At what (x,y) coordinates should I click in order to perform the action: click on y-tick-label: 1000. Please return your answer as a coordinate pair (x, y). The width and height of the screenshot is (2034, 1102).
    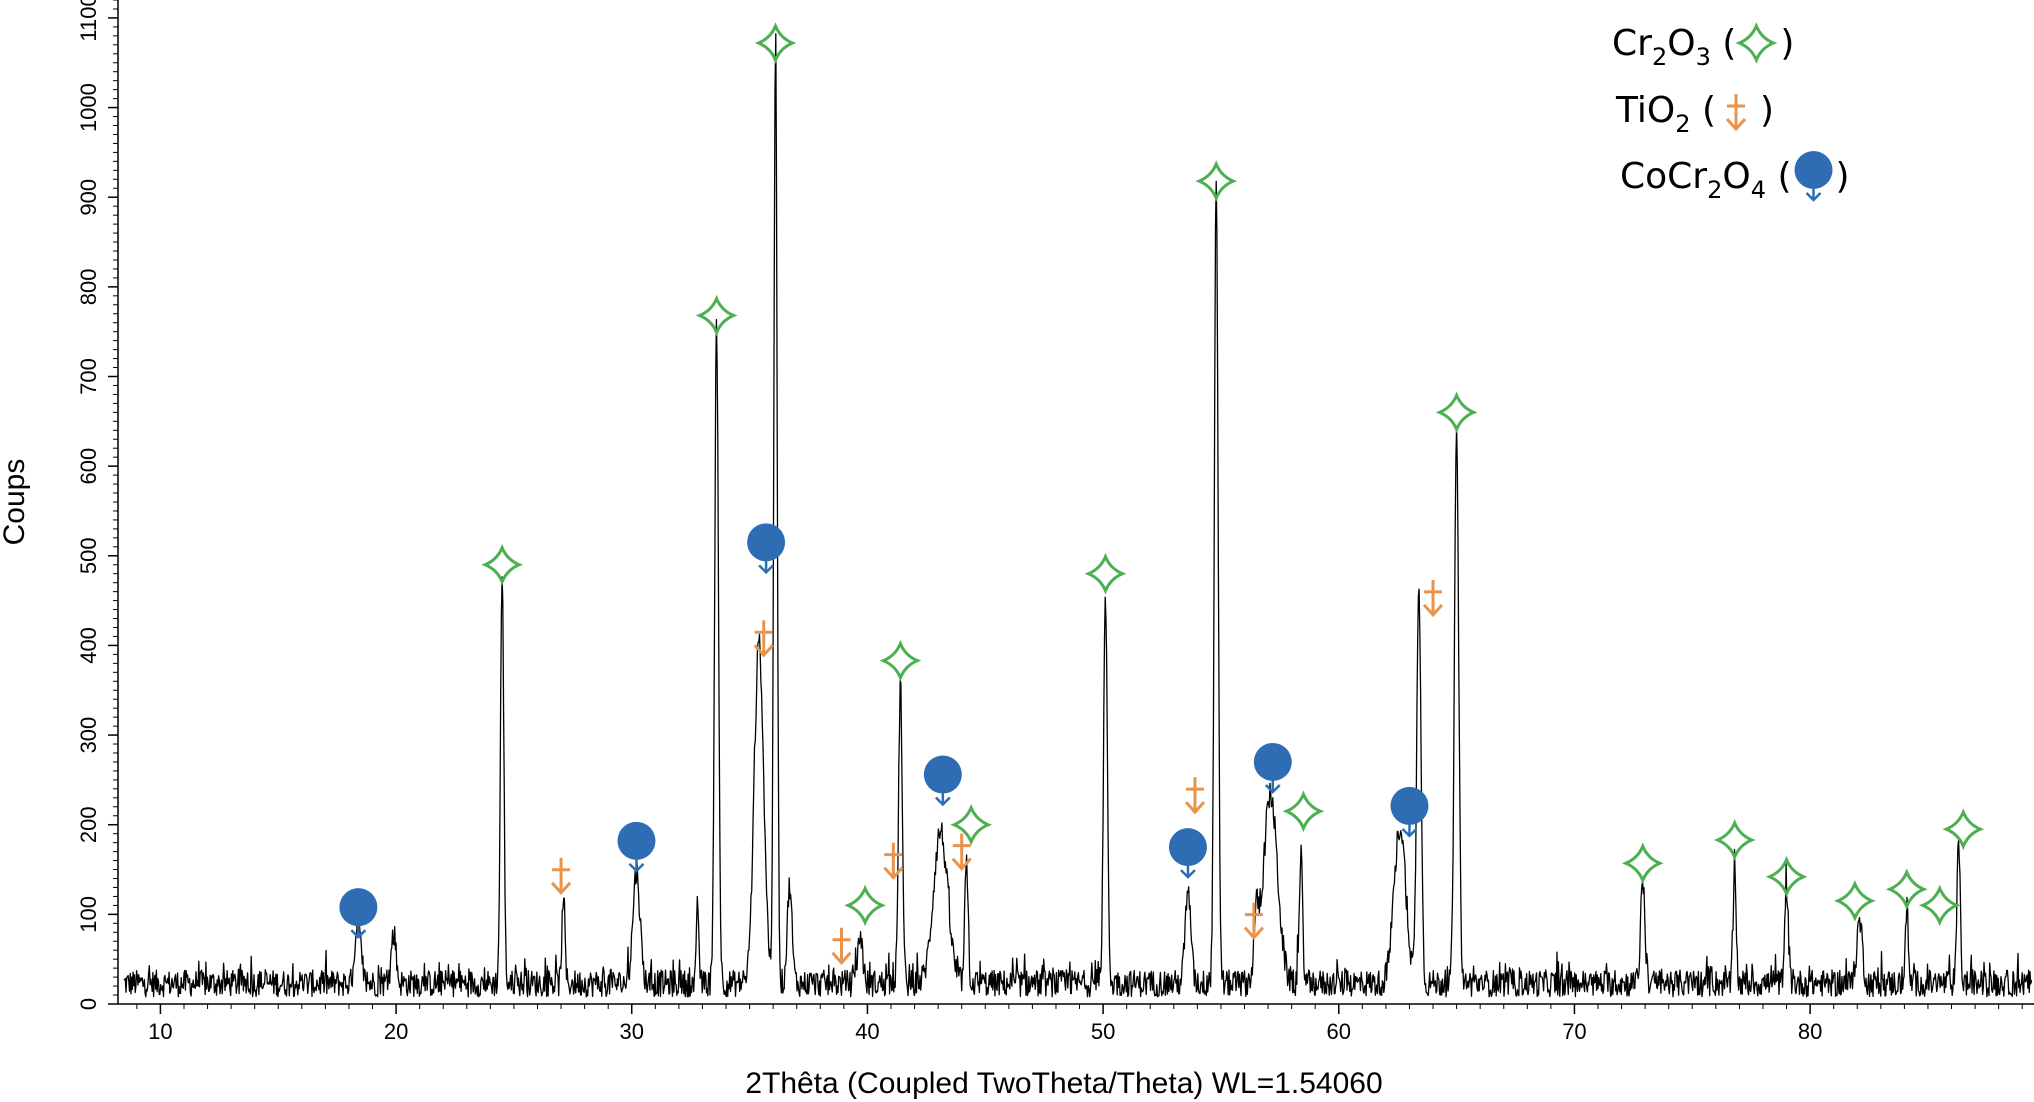
    Looking at the image, I should click on (88, 107).